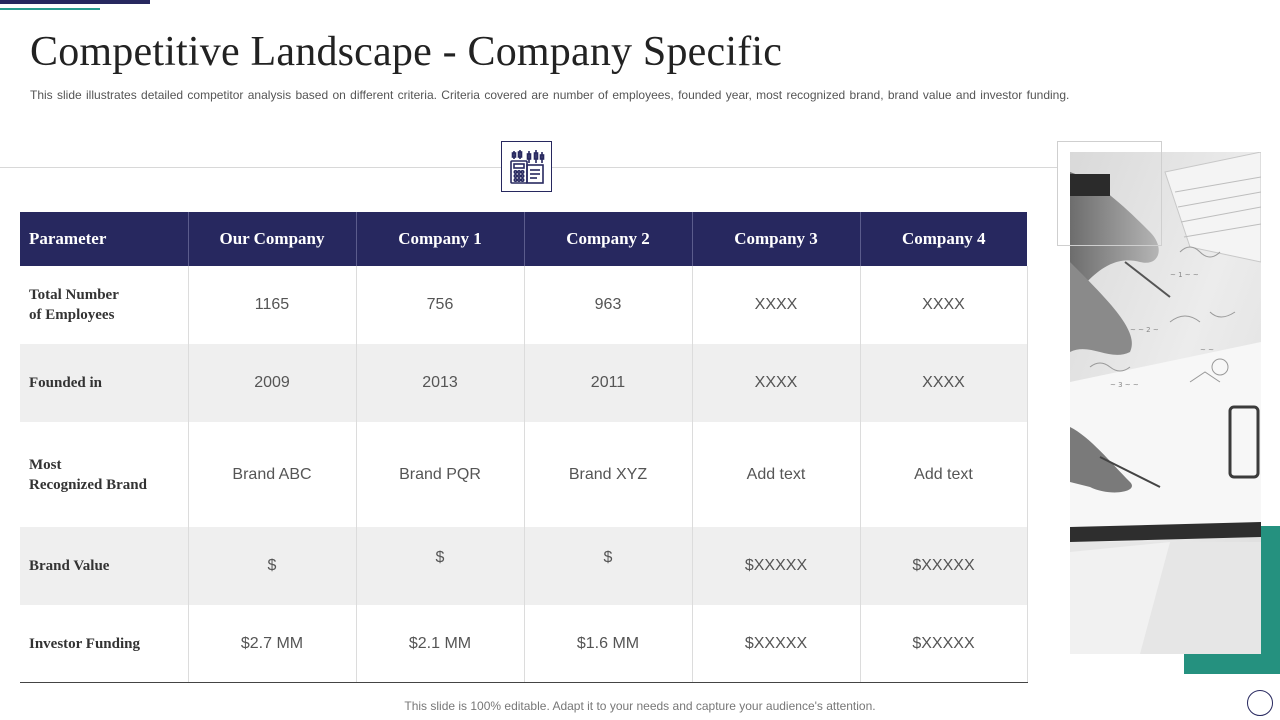 The height and width of the screenshot is (720, 1280). What do you see at coordinates (272, 474) in the screenshot?
I see `table-cell: Brand ABC` at bounding box center [272, 474].